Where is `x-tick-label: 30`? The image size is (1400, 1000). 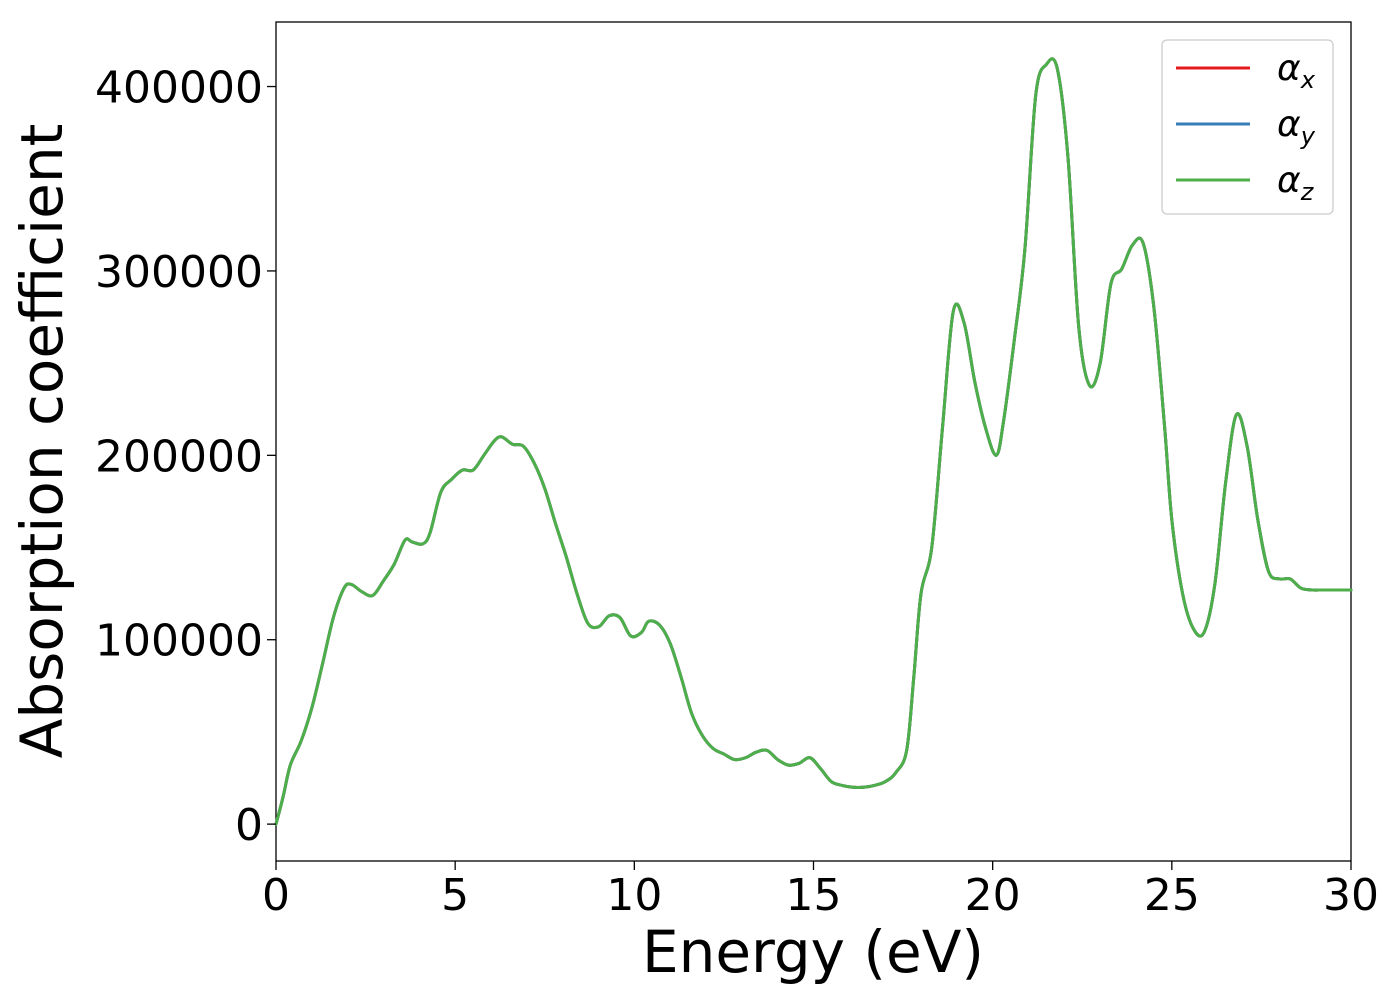
x-tick-label: 30 is located at coordinates (1351, 895).